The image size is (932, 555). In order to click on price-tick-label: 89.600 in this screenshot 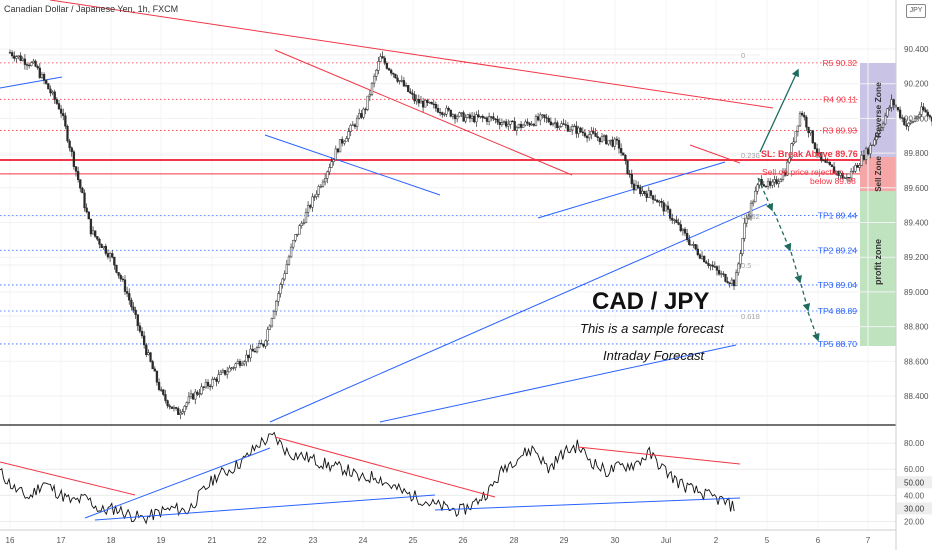, I will do `click(916, 188)`.